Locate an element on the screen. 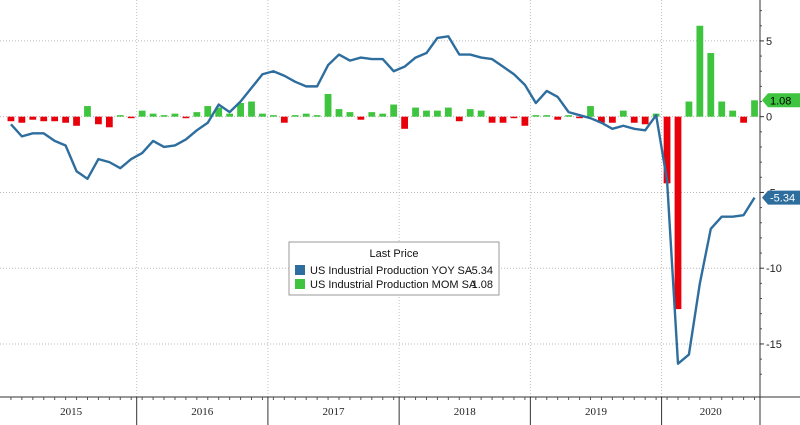  y-axis: 50-5-10-15 is located at coordinates (770, 212).